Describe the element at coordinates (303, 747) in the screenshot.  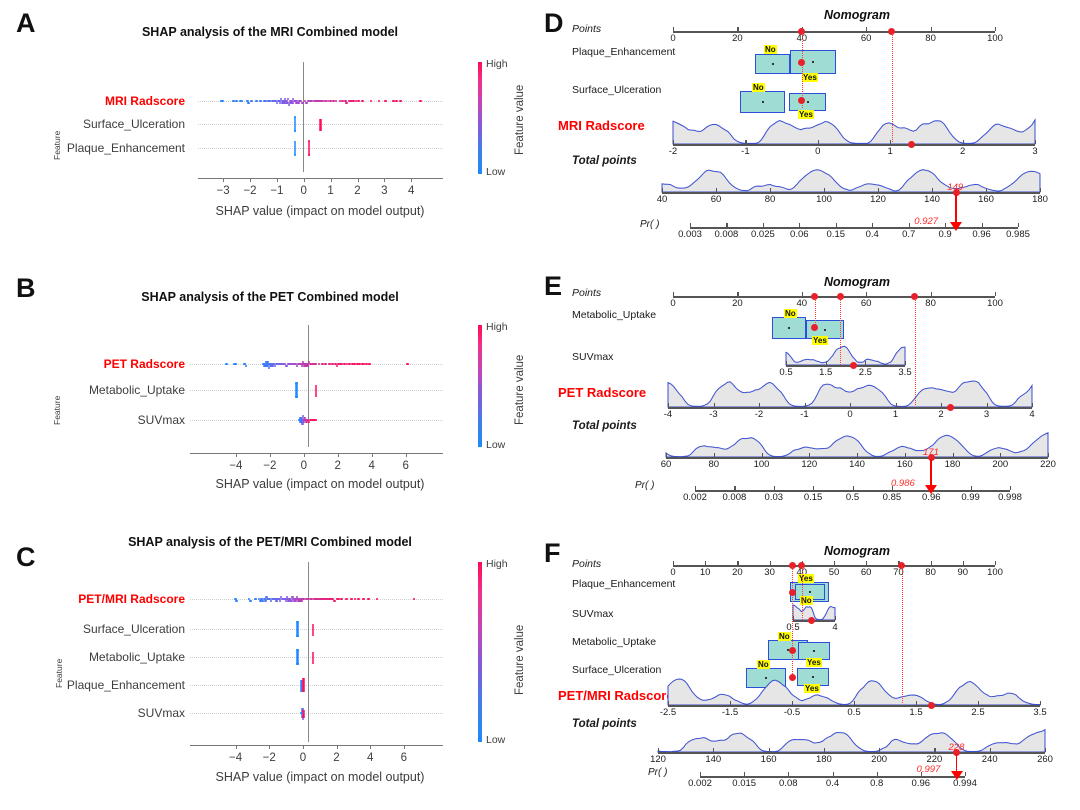
I see `axis-tick` at that location.